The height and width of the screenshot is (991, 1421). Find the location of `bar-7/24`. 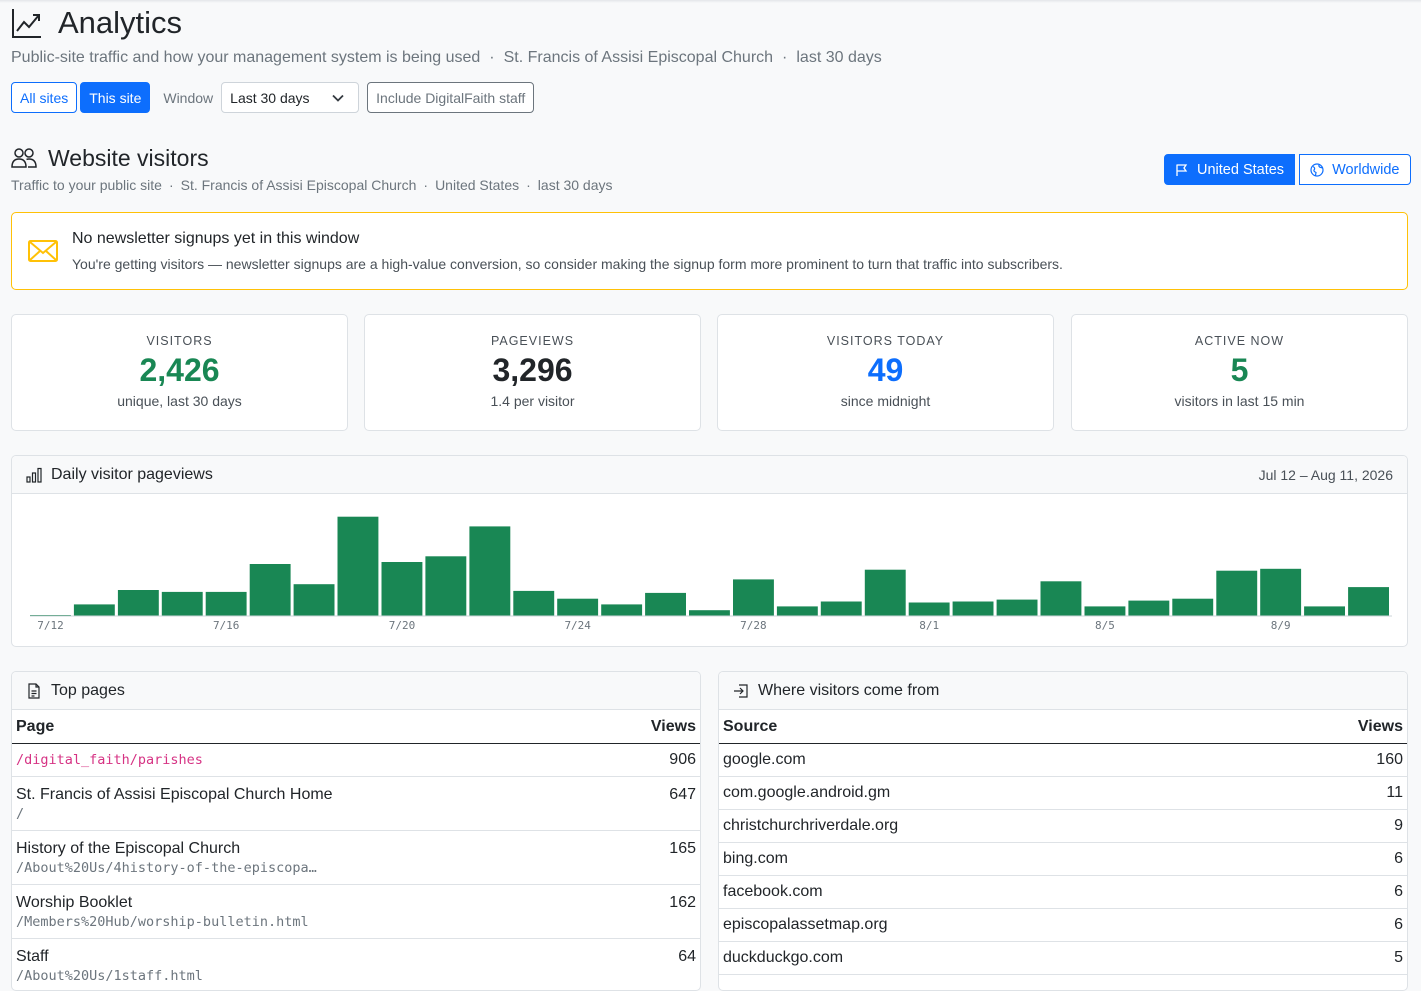

bar-7/24 is located at coordinates (577, 607).